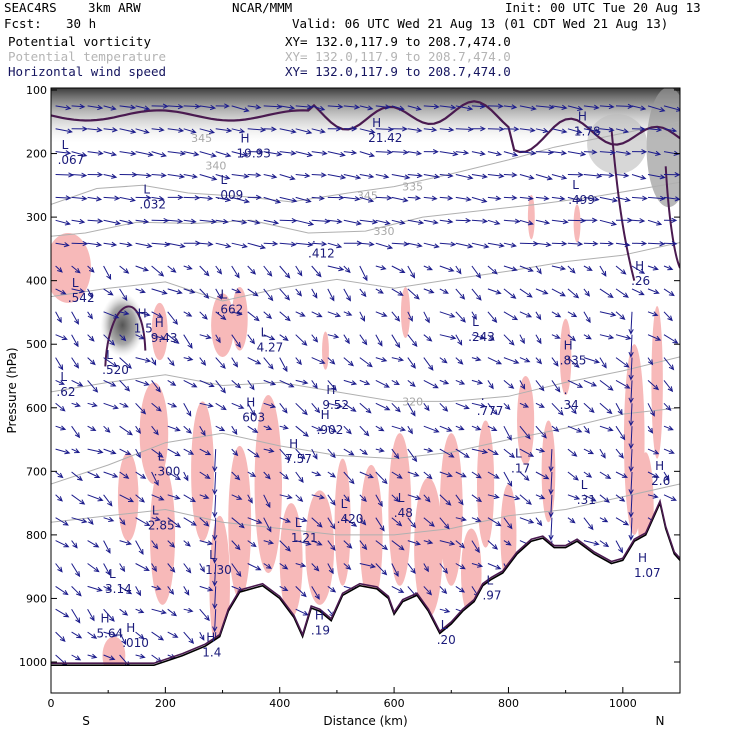 The height and width of the screenshot is (740, 740). Describe the element at coordinates (36, 217) in the screenshot. I see `y-tick-label: 300` at that location.